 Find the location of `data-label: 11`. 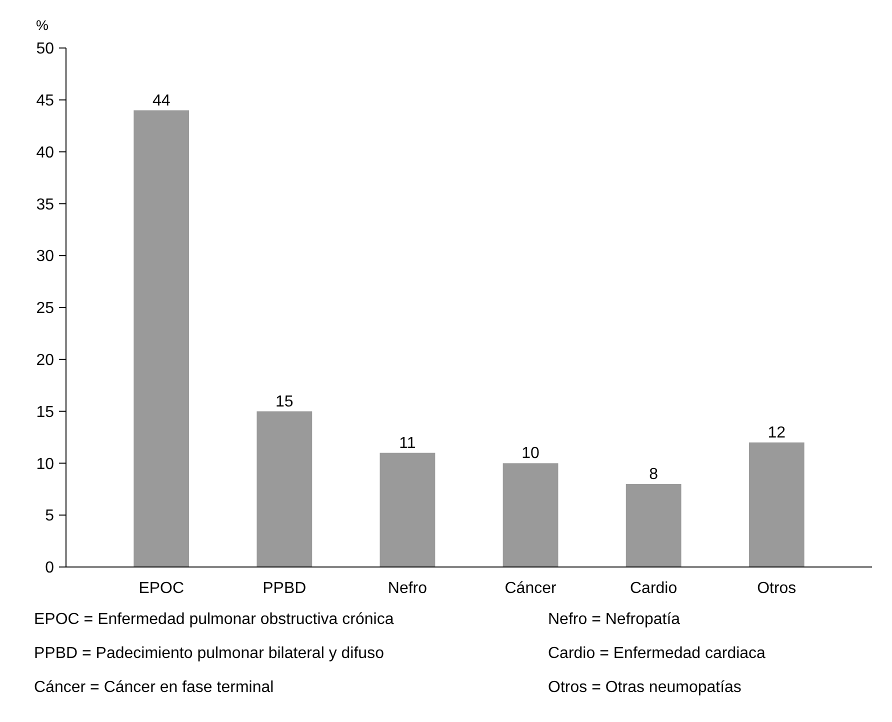

data-label: 11 is located at coordinates (407, 443).